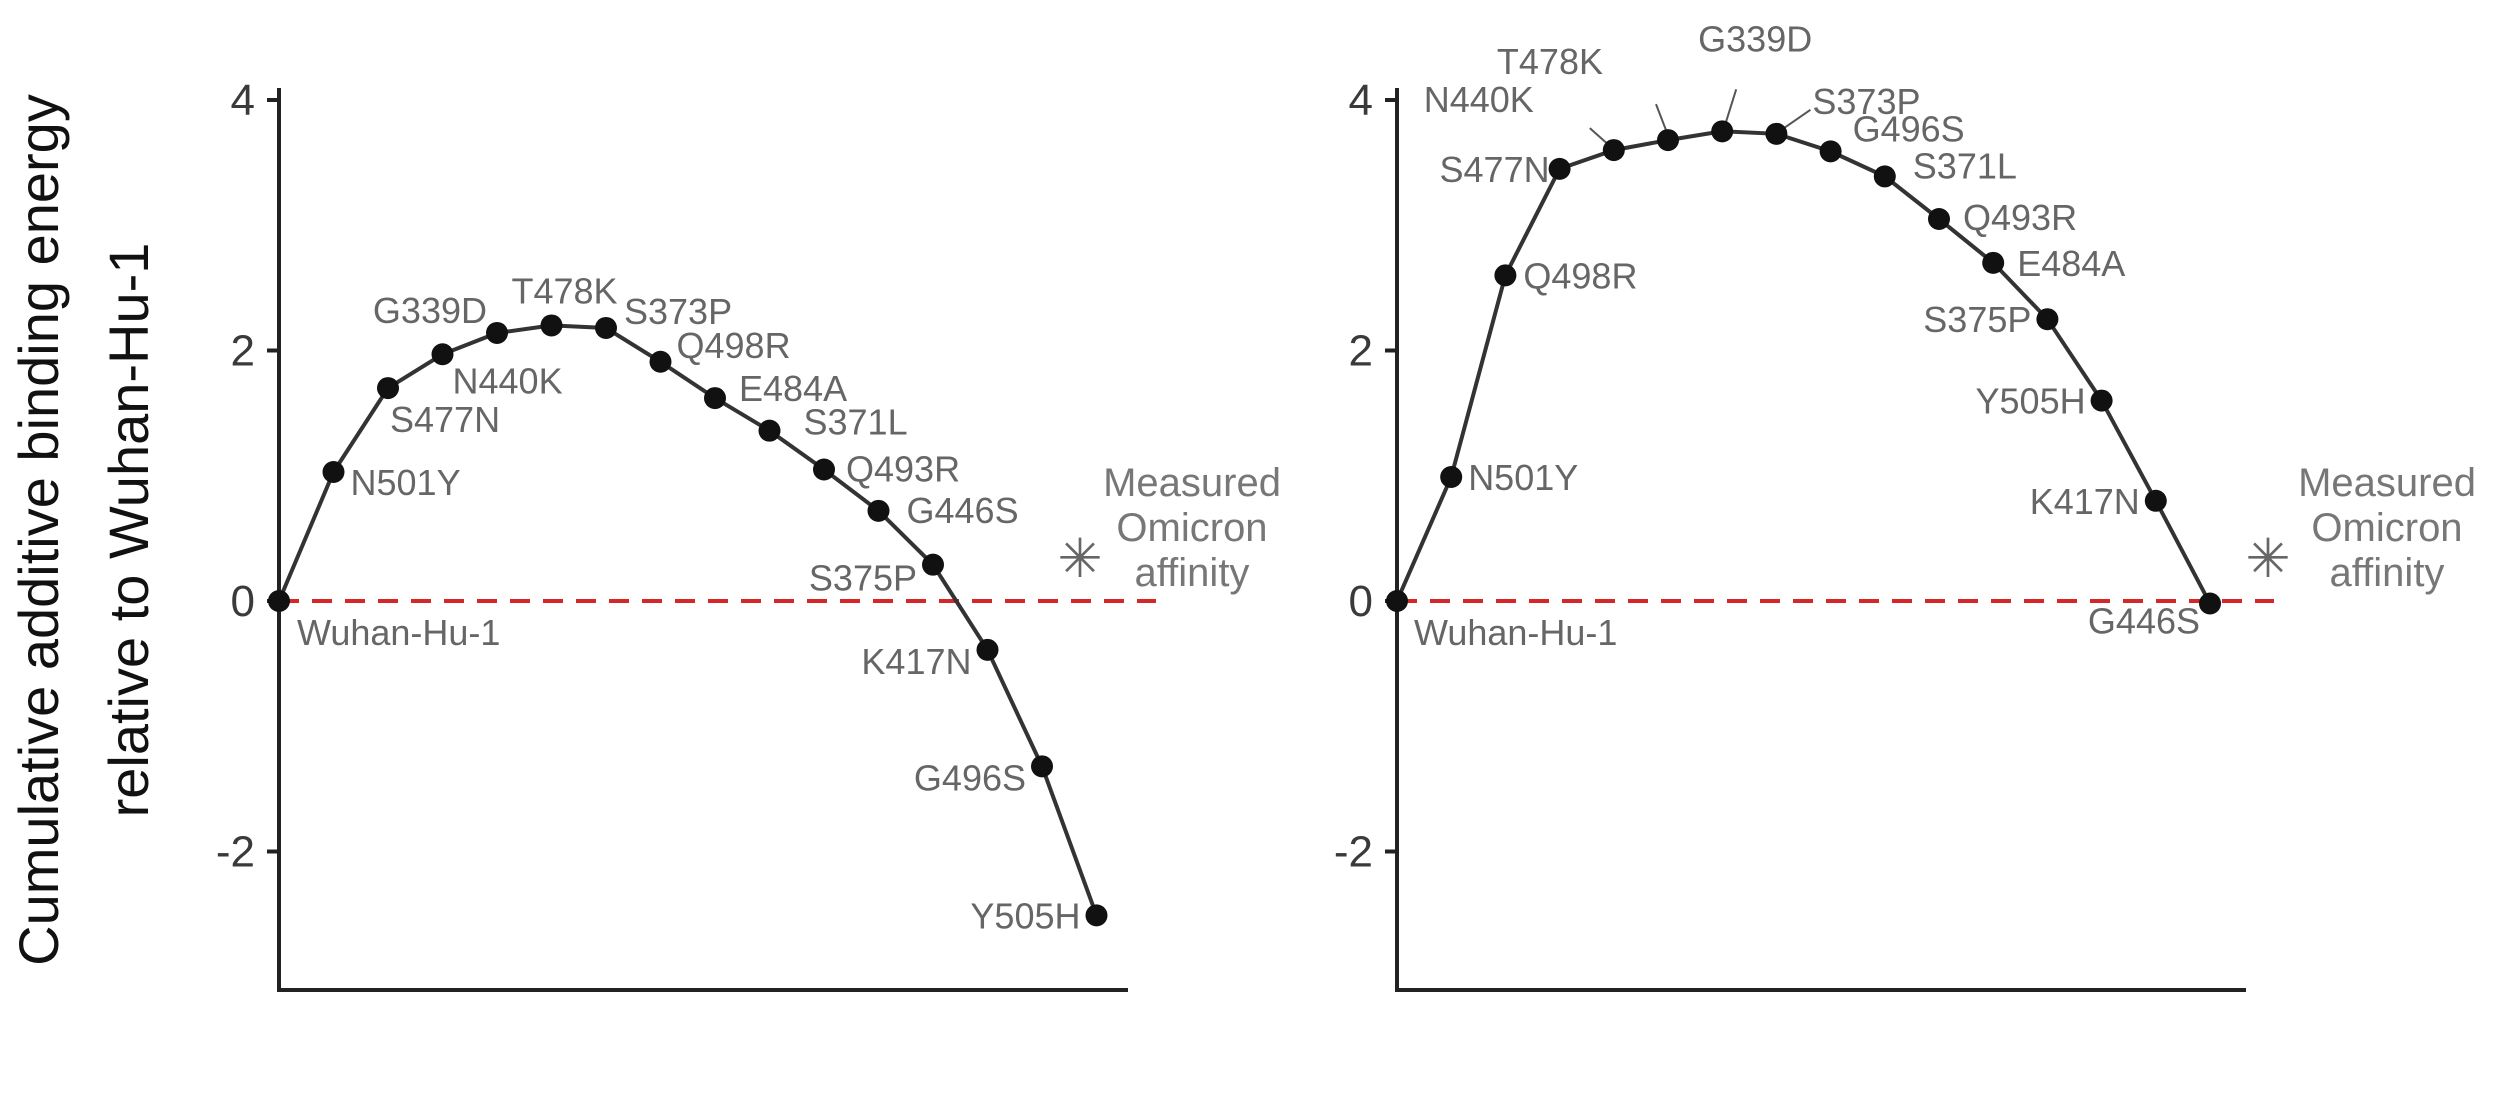 The height and width of the screenshot is (1099, 2500). Describe the element at coordinates (1803, 367) in the screenshot. I see `cumulative-energy-line` at that location.